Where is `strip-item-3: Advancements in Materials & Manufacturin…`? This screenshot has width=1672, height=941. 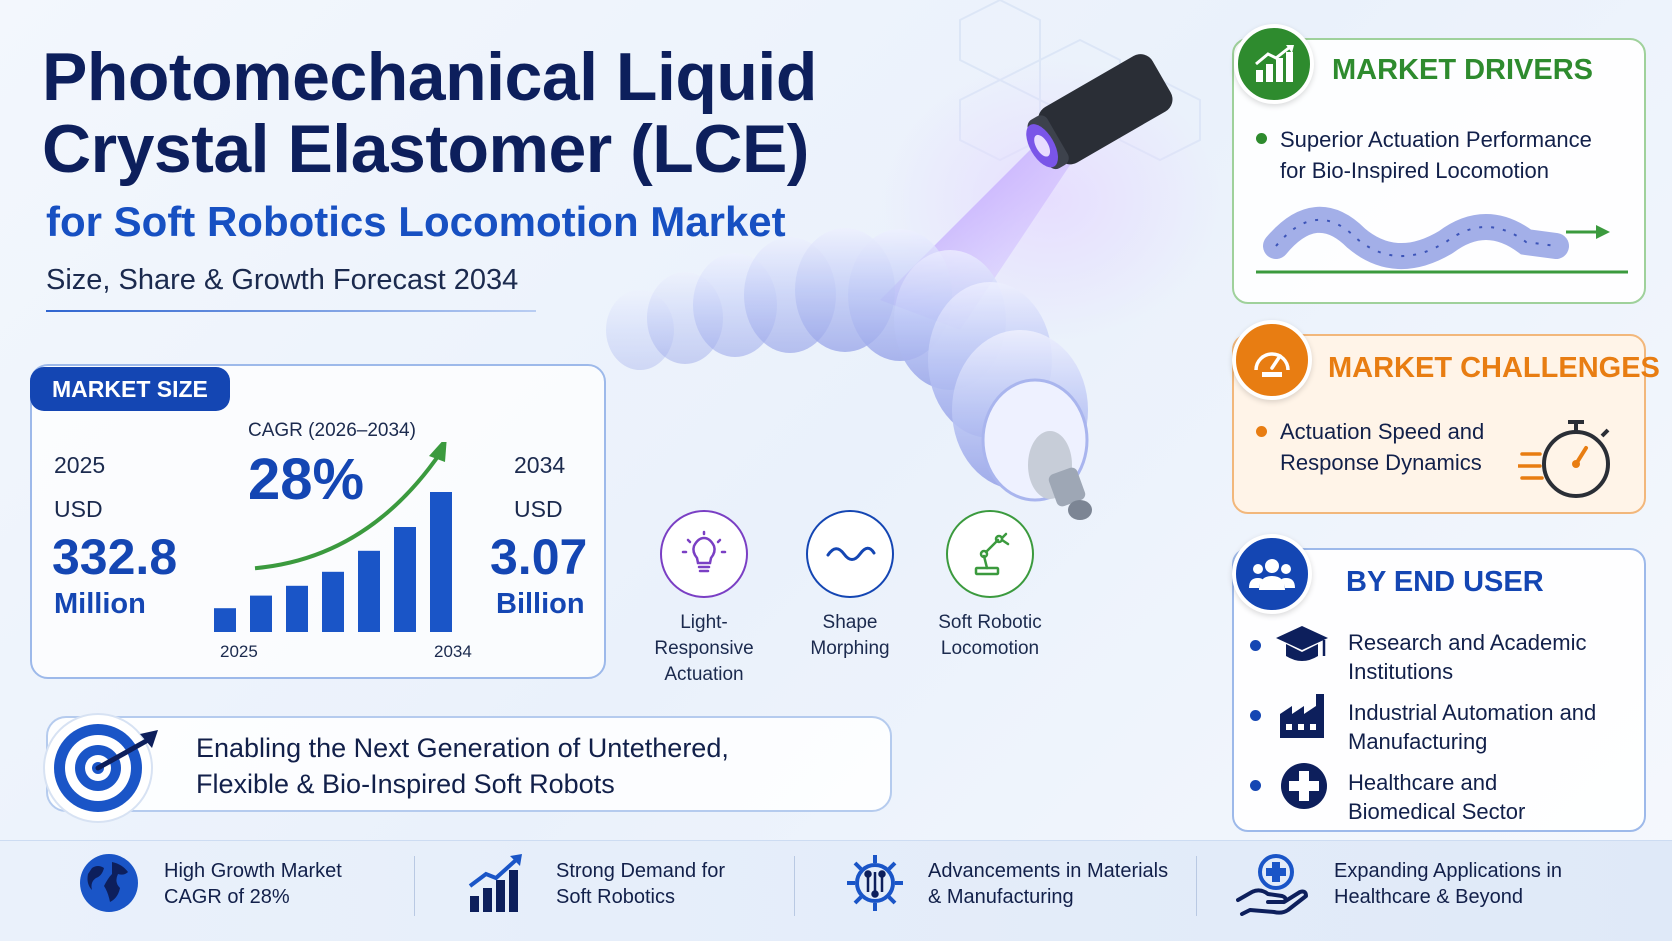
strip-item-3: Advancements in Materials & Manufacturin… is located at coordinates (1048, 884).